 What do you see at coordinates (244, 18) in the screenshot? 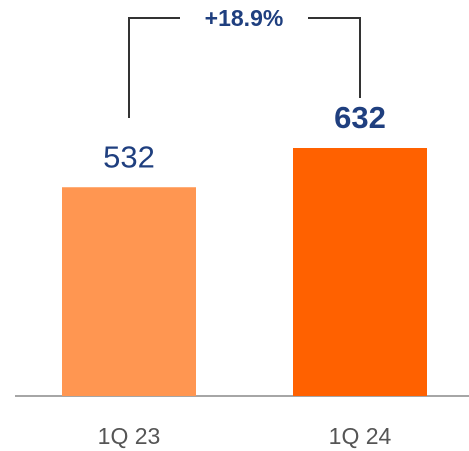
I see `annotation: +18.9%` at bounding box center [244, 18].